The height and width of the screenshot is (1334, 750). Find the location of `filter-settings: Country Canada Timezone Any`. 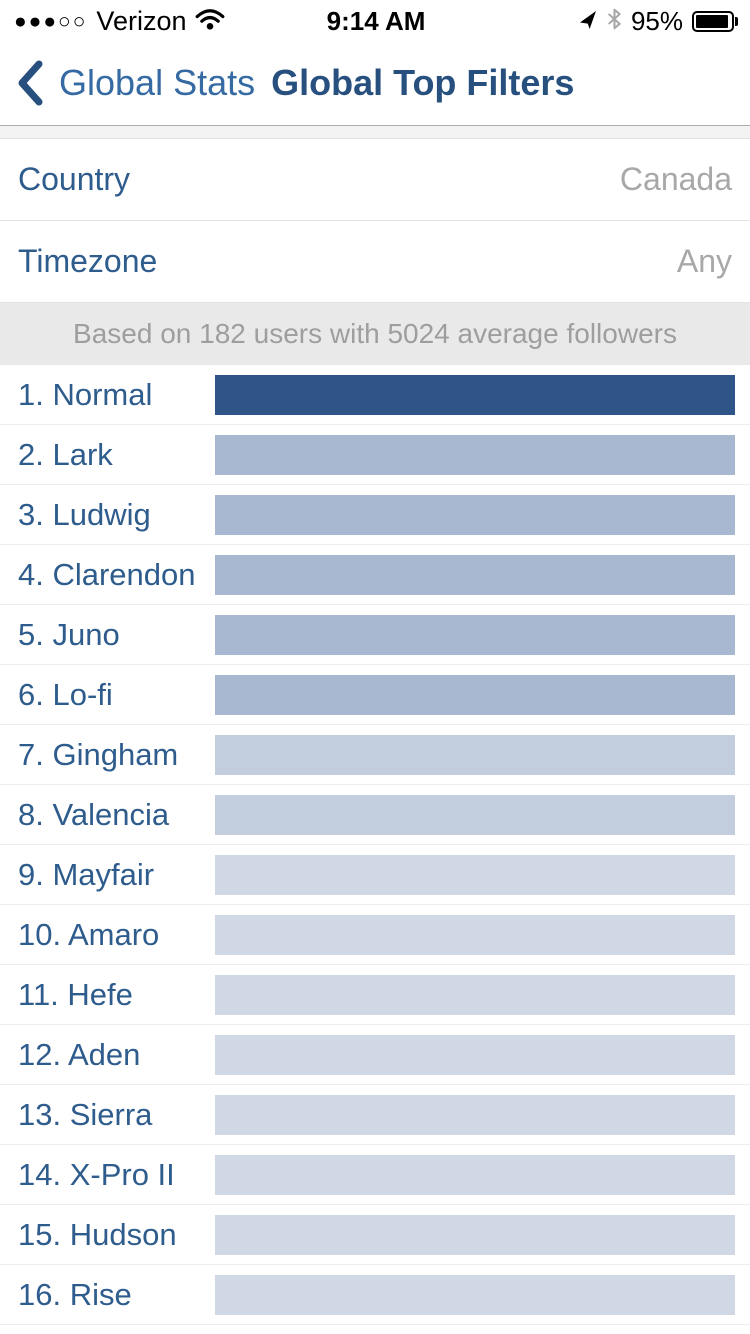

filter-settings: Country Canada Timezone Any is located at coordinates (375, 221).